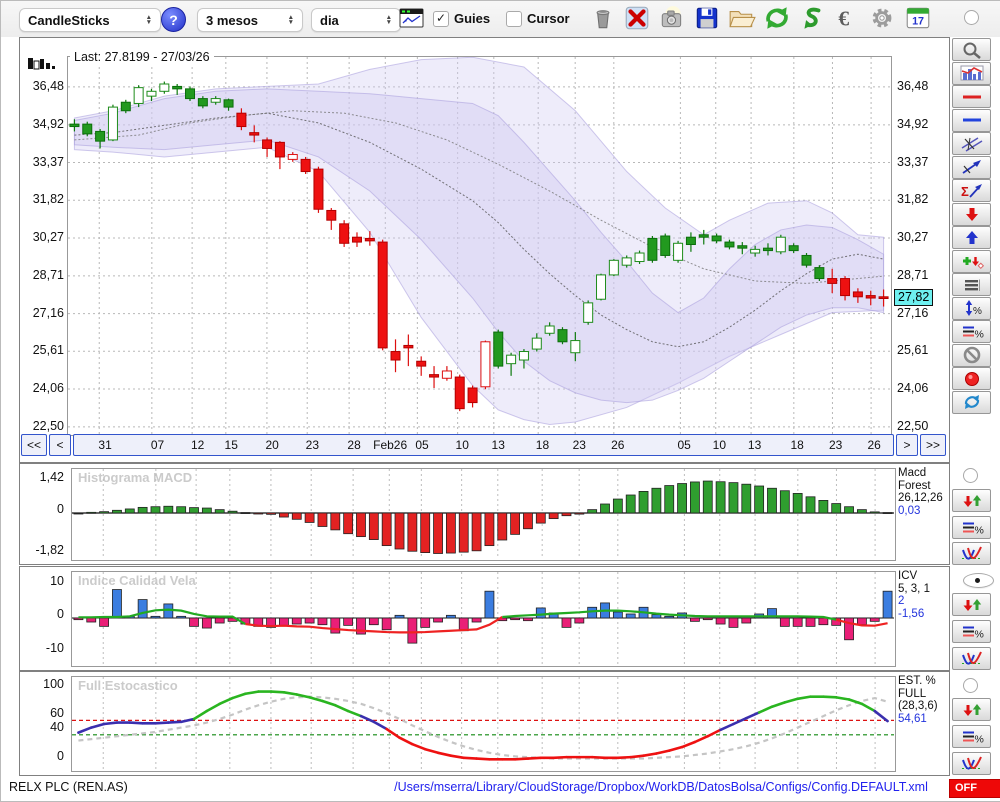 This screenshot has width=1000, height=802. Describe the element at coordinates (356, 20) in the screenshot. I see `timeframe-select: dia ▲ ▼` at that location.